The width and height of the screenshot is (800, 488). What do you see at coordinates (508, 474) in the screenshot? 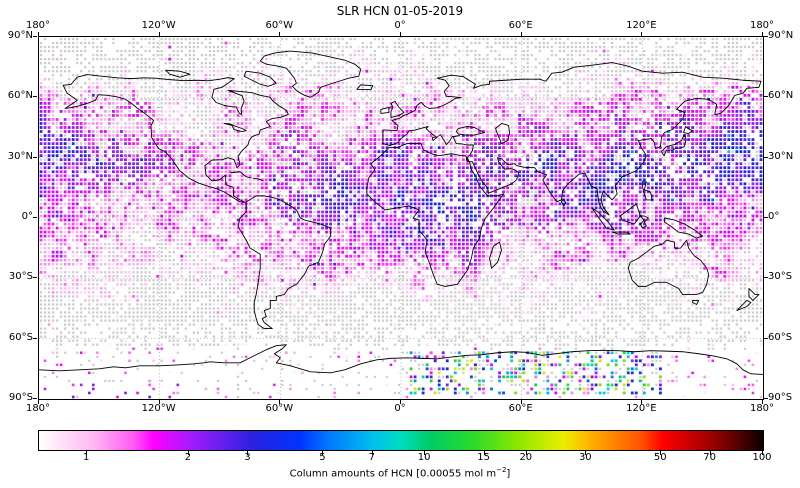
I see `colorbar-title-end: ]` at bounding box center [508, 474].